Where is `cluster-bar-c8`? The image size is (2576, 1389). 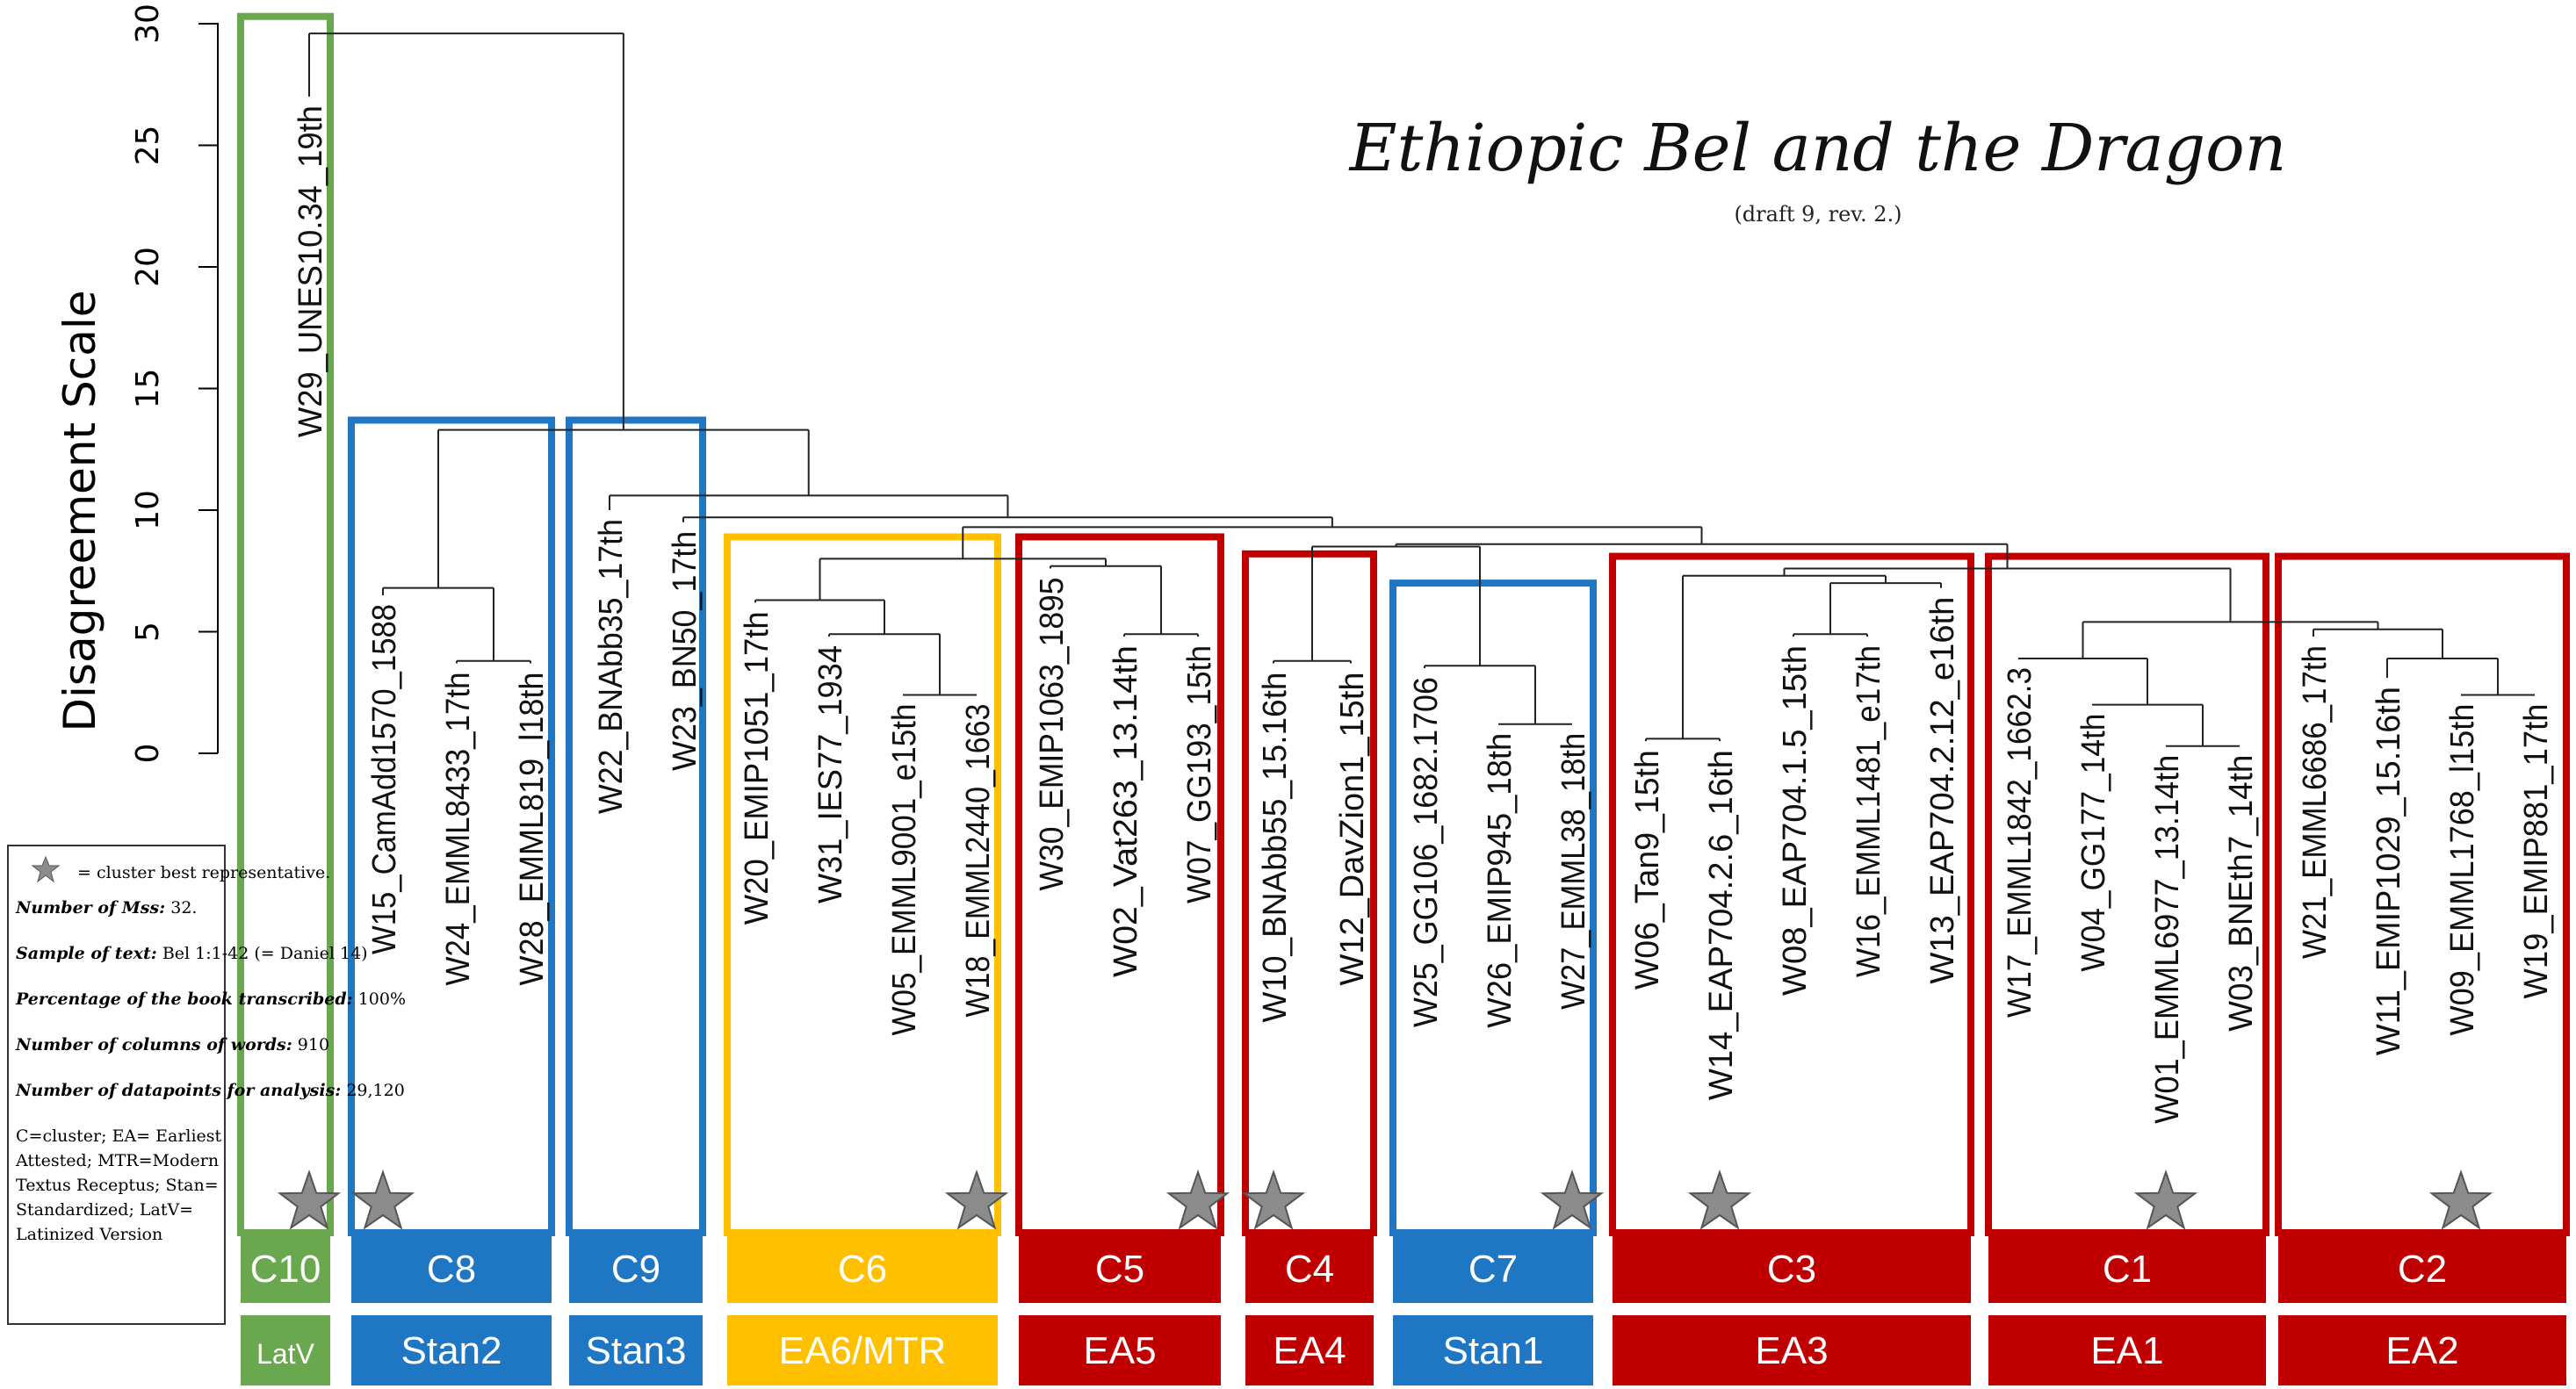
cluster-bar-c8 is located at coordinates (451, 1268).